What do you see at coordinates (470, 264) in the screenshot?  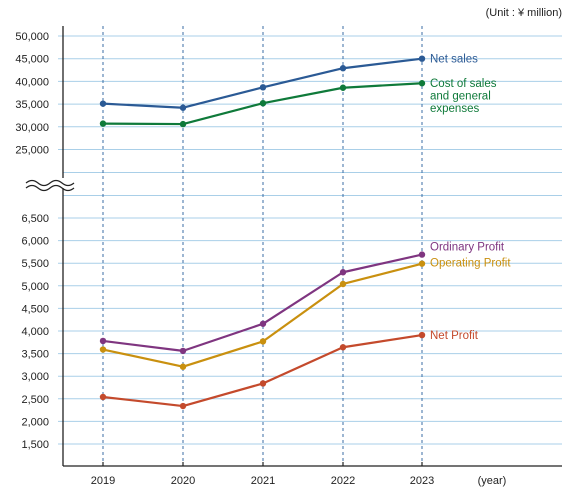 I see `series-label: Operating Profit` at bounding box center [470, 264].